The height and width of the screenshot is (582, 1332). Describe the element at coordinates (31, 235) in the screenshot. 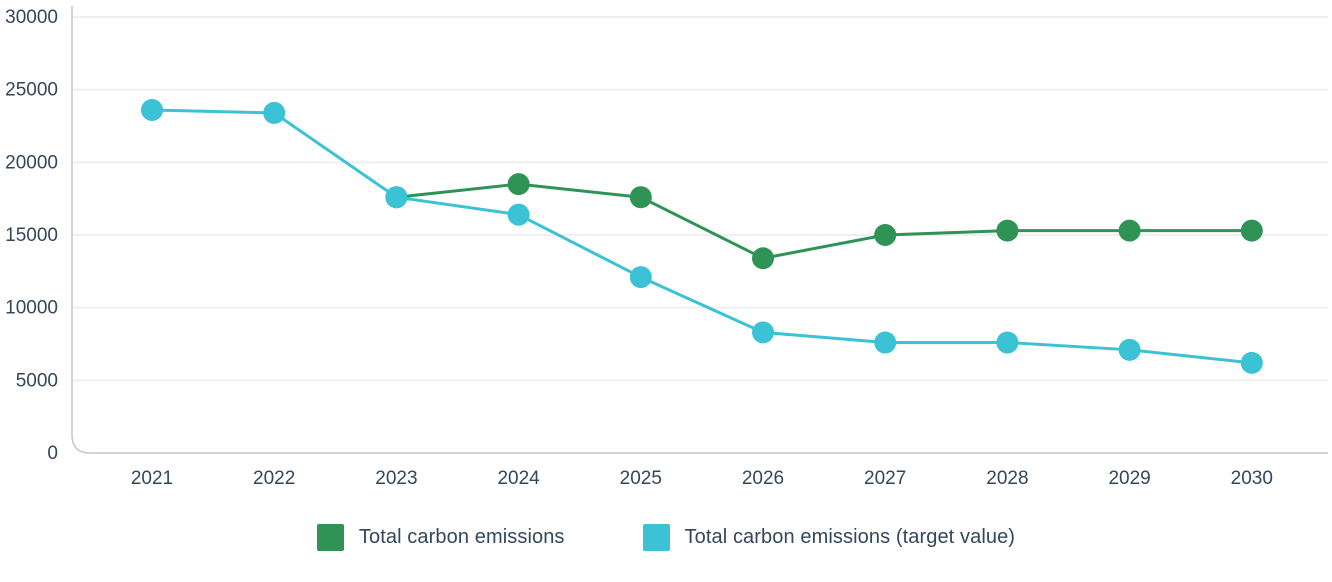

I see `y-axis-label-15000: 15000` at that location.